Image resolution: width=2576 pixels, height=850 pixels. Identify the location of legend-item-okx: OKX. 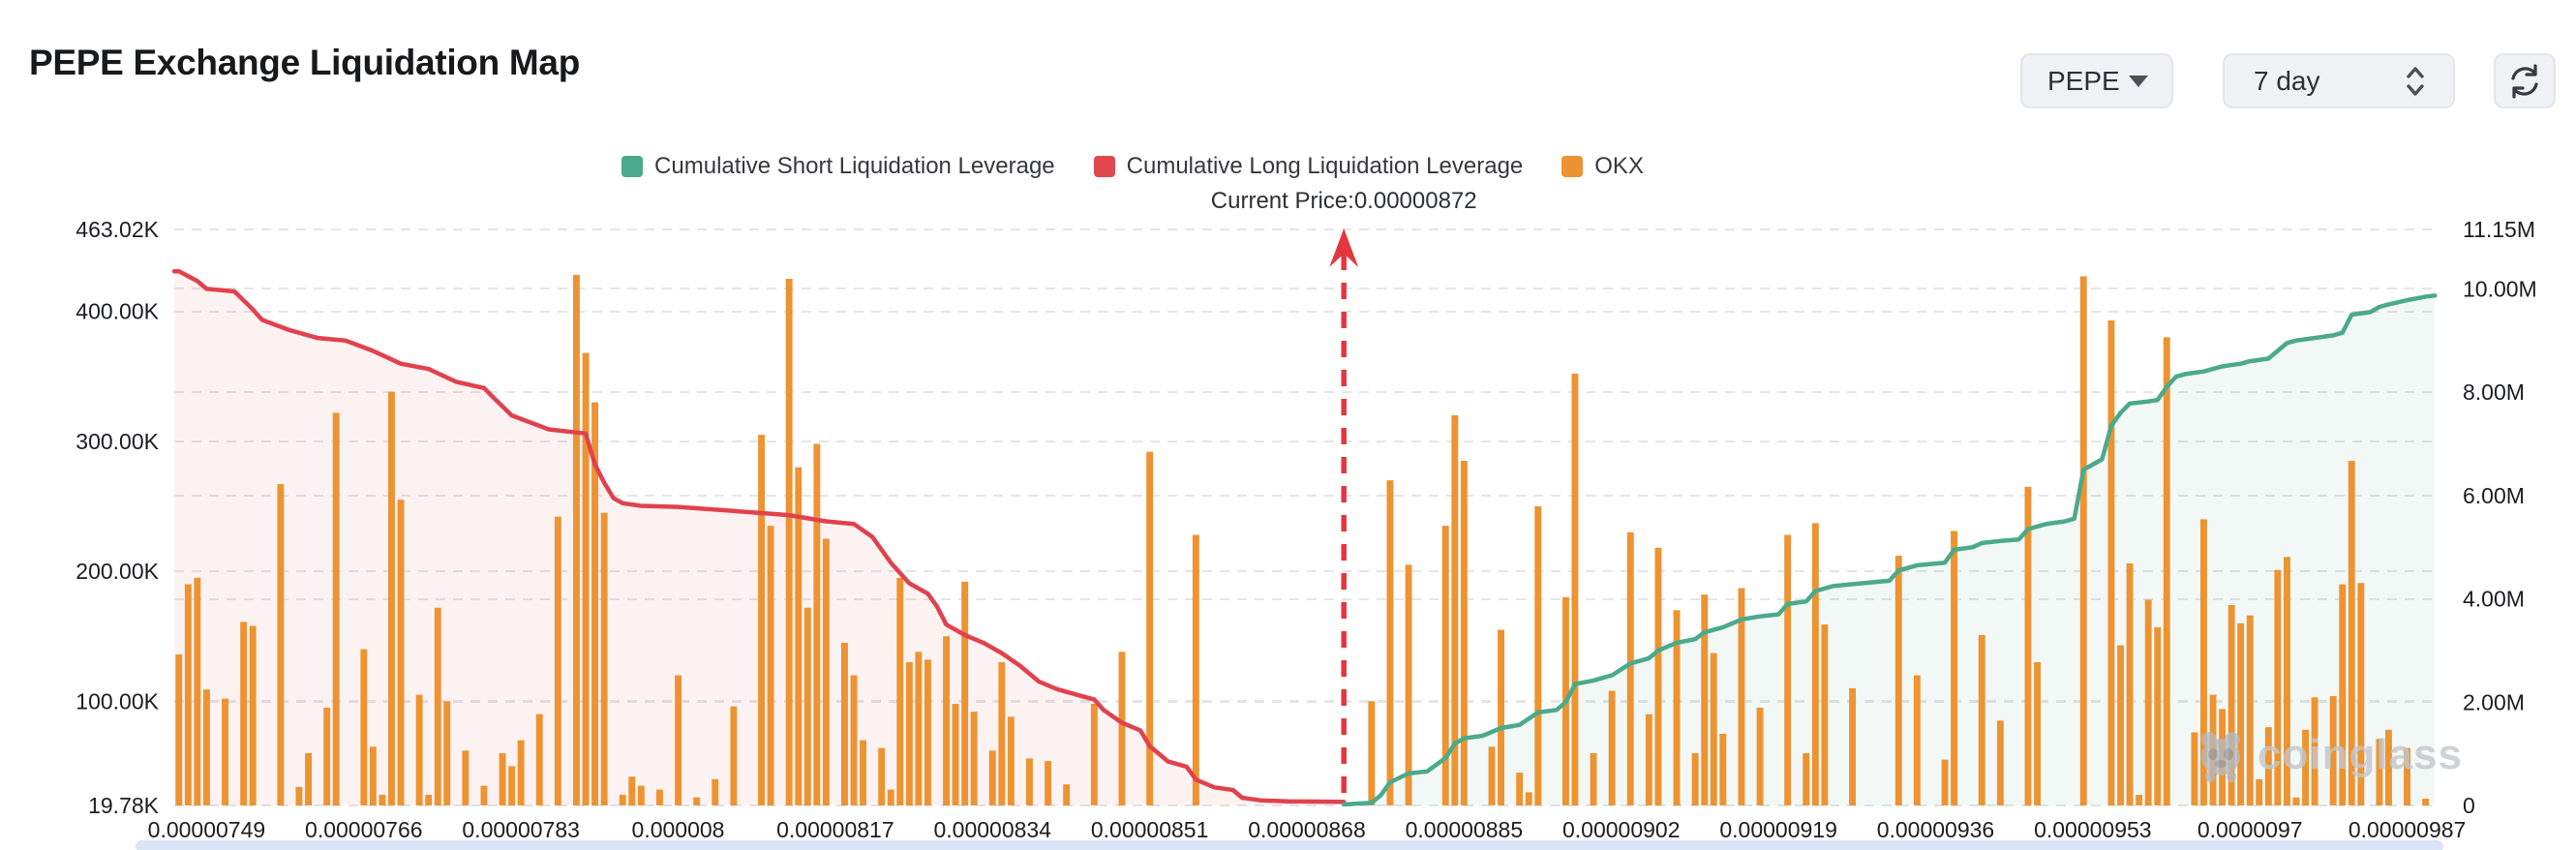
(1602, 167).